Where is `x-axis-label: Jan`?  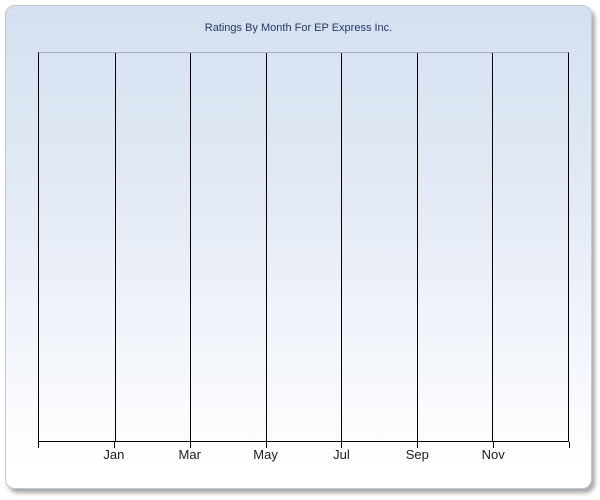 x-axis-label: Jan is located at coordinates (114, 454).